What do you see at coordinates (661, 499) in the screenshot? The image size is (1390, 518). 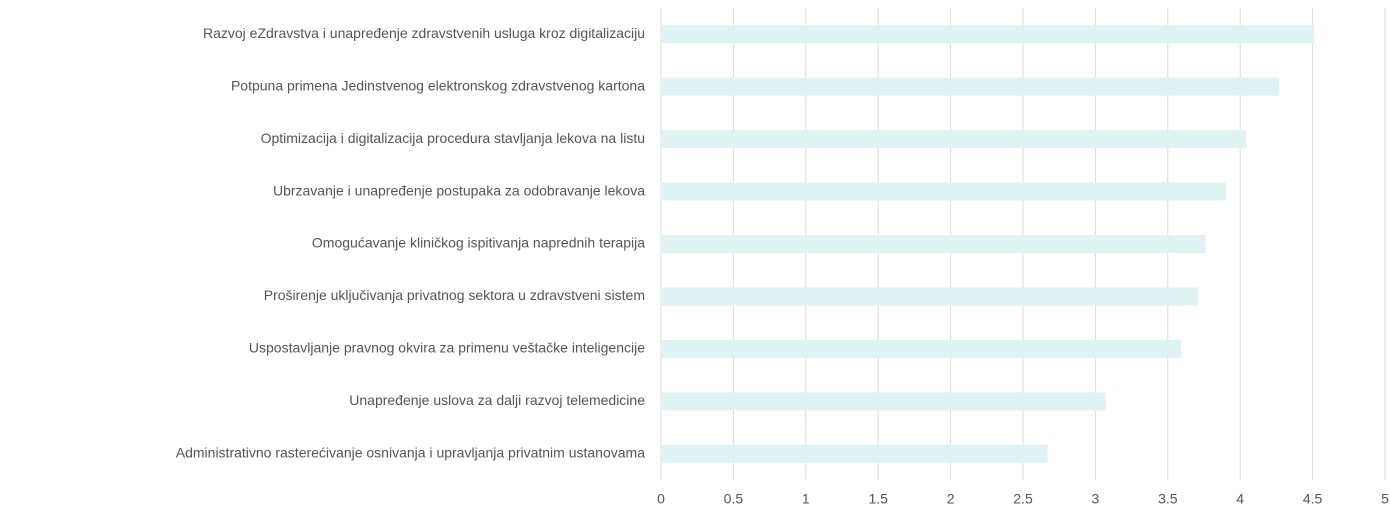 I see `x-tick-label: 0` at bounding box center [661, 499].